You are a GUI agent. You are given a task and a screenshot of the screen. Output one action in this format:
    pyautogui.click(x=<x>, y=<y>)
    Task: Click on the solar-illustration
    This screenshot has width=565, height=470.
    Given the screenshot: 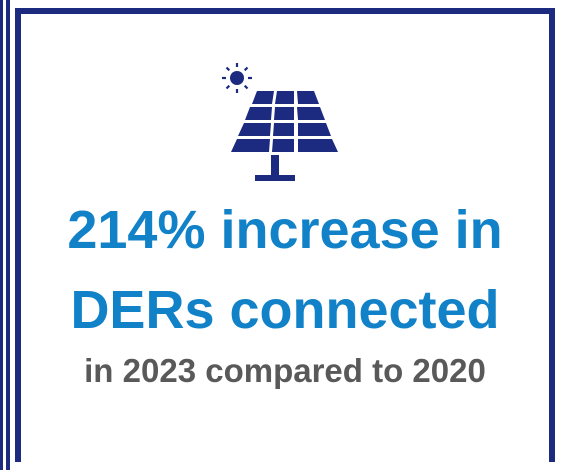 What is the action you would take?
    pyautogui.click(x=275, y=123)
    